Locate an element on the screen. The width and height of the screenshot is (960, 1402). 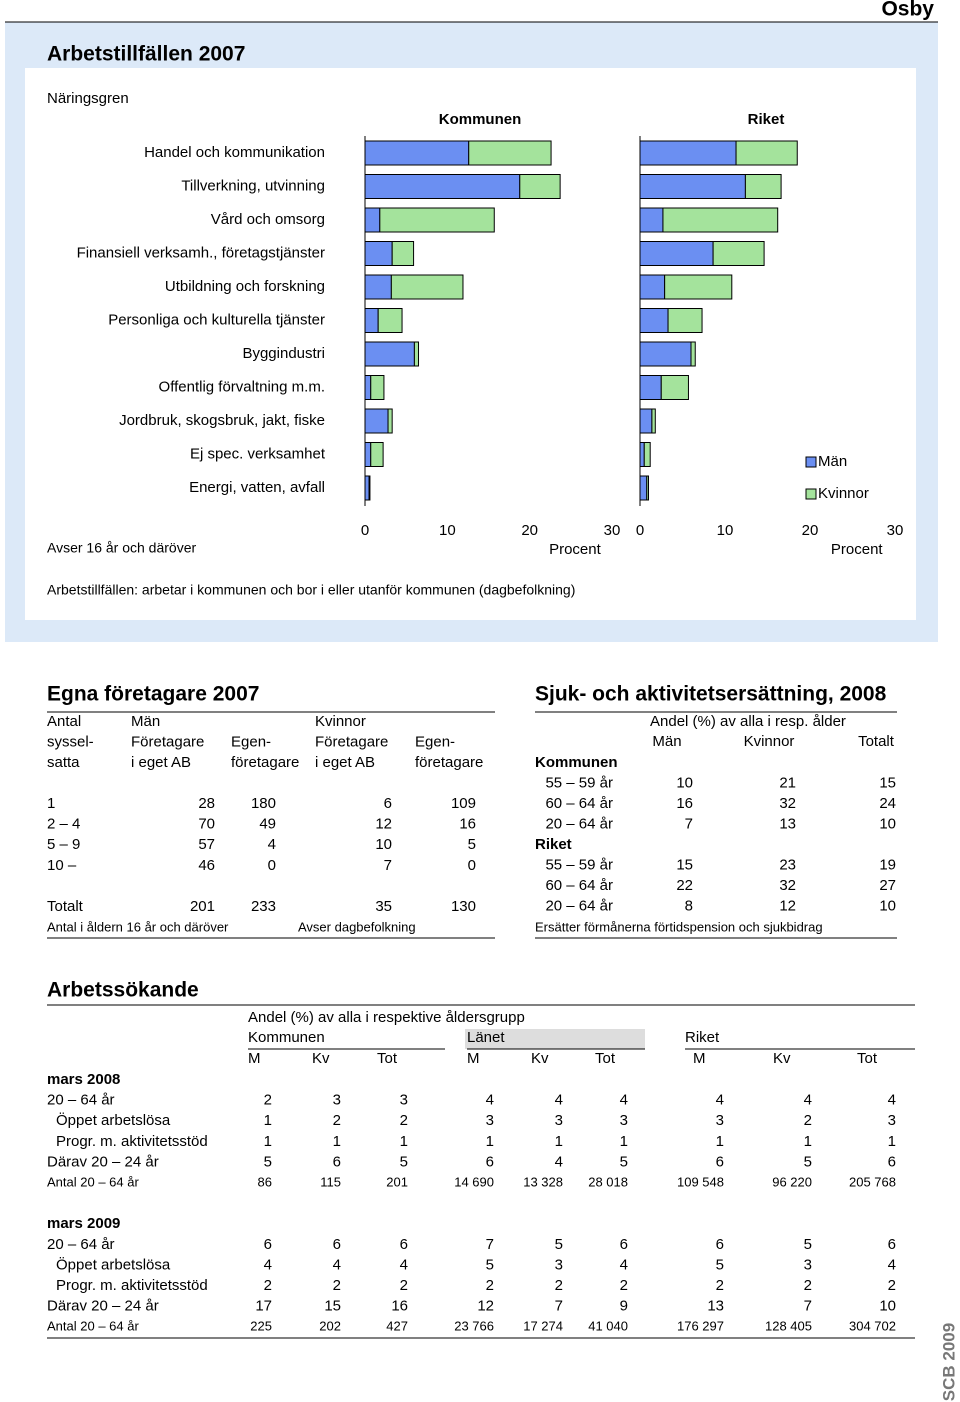
cell: 201 is located at coordinates (397, 1181).